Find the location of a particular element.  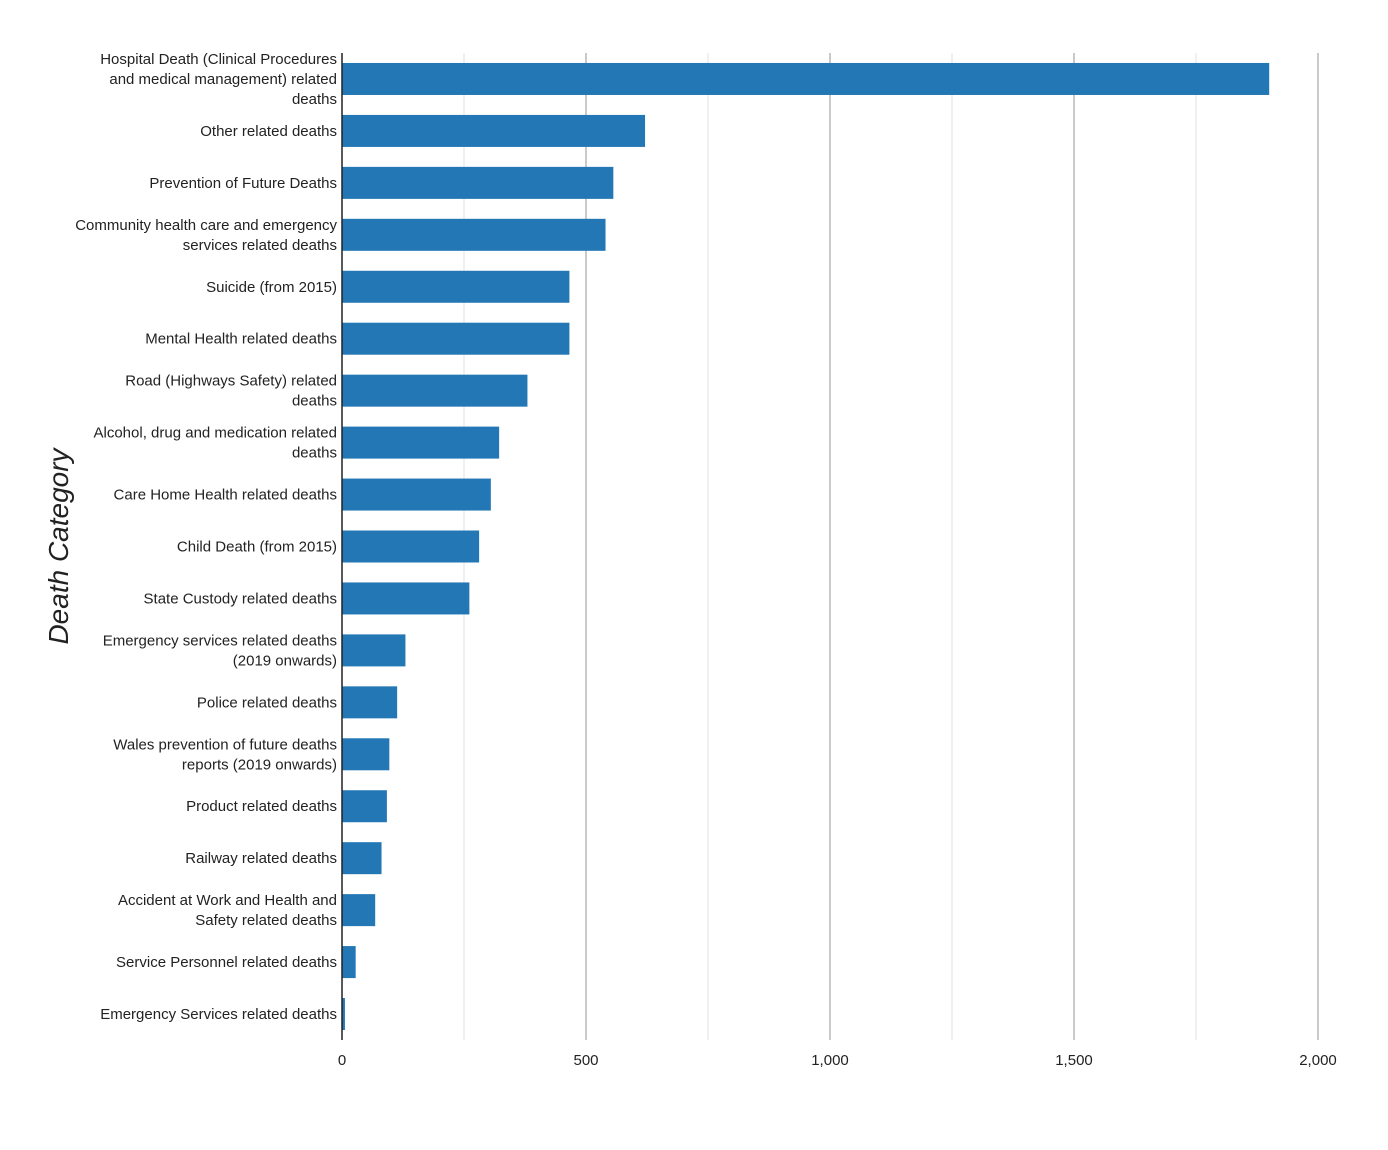

category-label: Child Death (from 2015) is located at coordinates (257, 547).